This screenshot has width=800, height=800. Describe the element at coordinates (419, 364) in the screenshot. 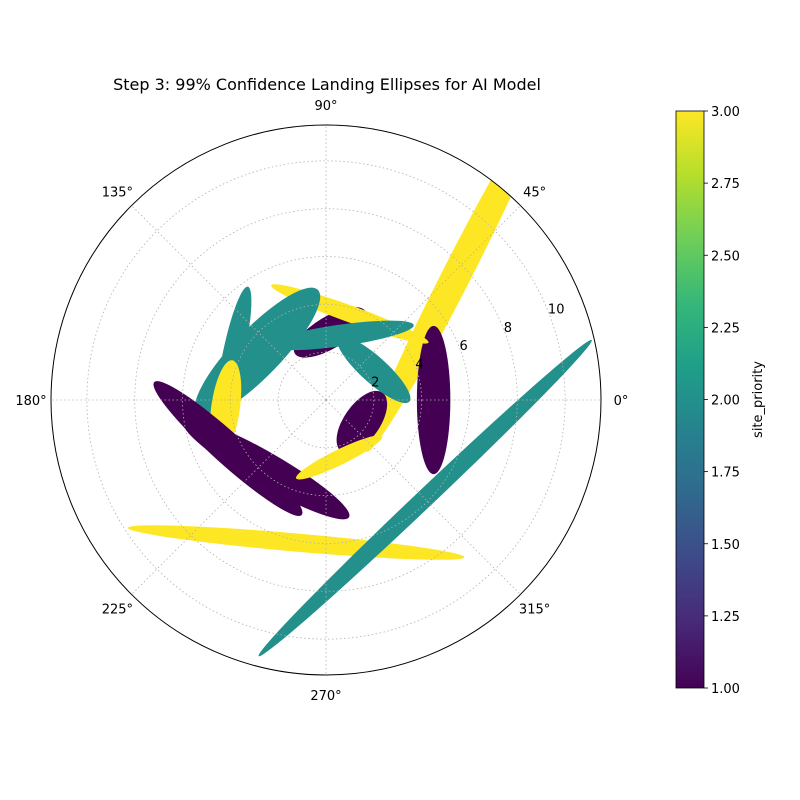

I see `r-tick-label: 4` at that location.